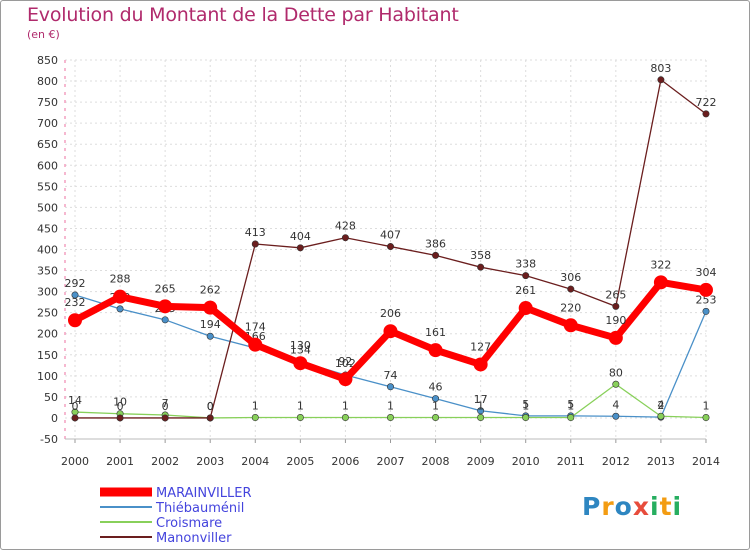 This screenshot has height=550, width=750. What do you see at coordinates (592, 506) in the screenshot?
I see `logo-letter: P` at bounding box center [592, 506].